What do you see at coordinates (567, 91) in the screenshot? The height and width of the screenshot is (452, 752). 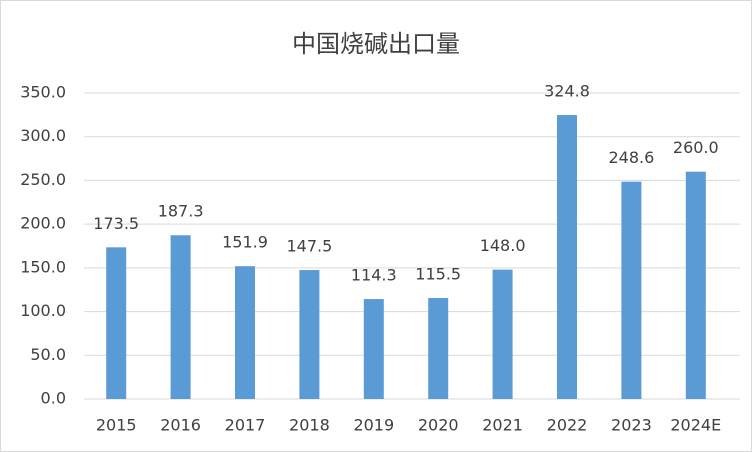 I see `data-label: 324.8` at bounding box center [567, 91].